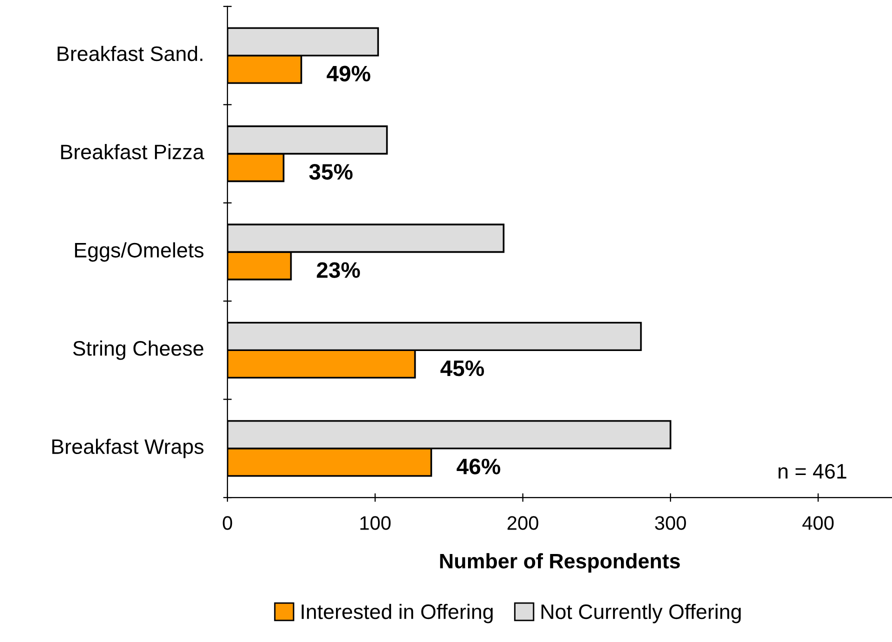 This screenshot has height=642, width=892. What do you see at coordinates (227, 523) in the screenshot?
I see `x-tick-label: 0` at bounding box center [227, 523].